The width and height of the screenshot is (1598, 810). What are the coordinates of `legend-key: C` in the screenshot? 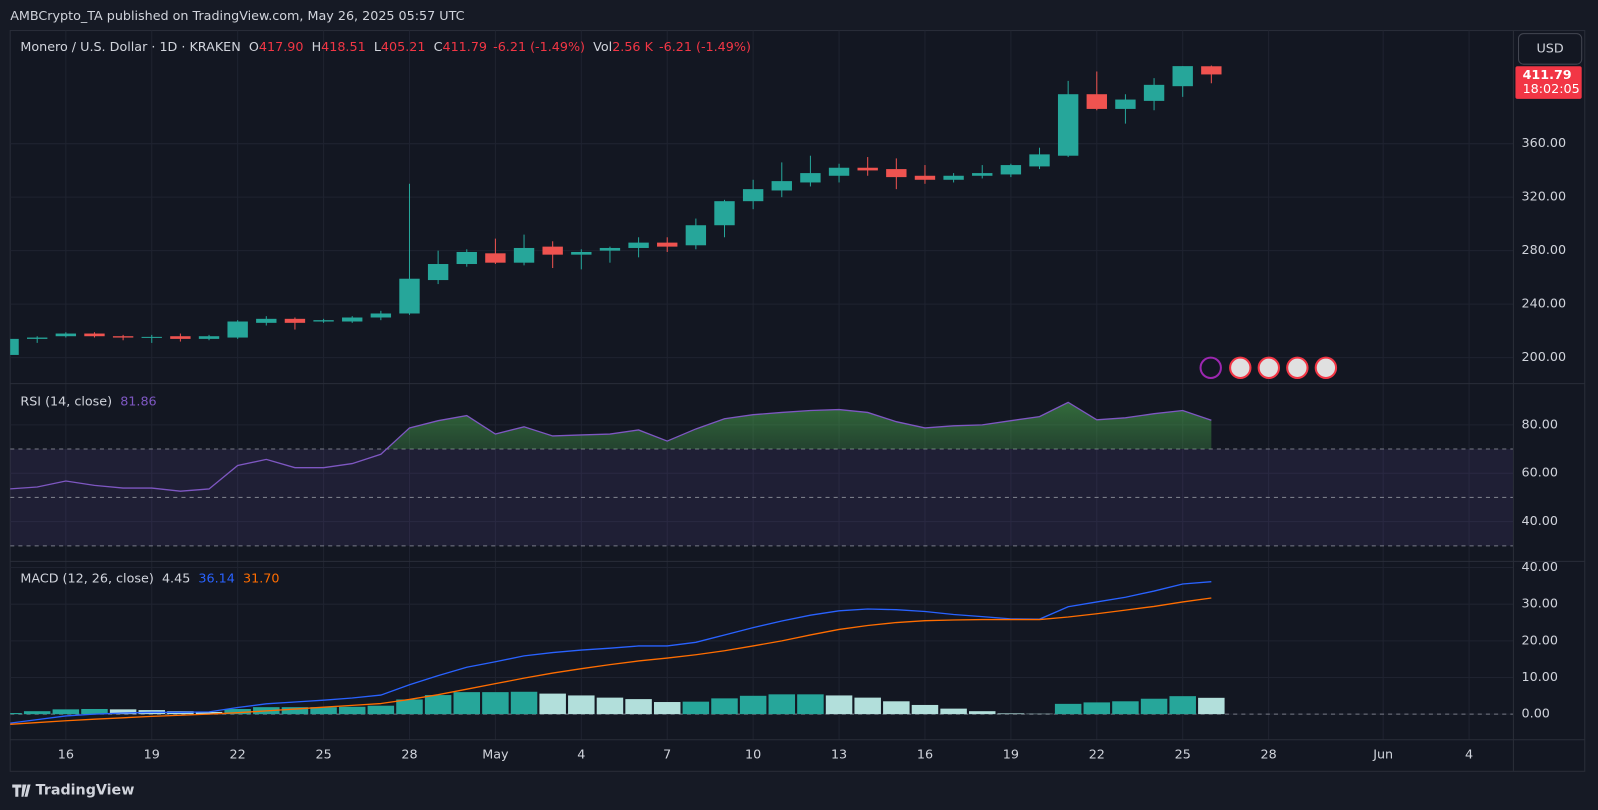 It's located at (438, 46).